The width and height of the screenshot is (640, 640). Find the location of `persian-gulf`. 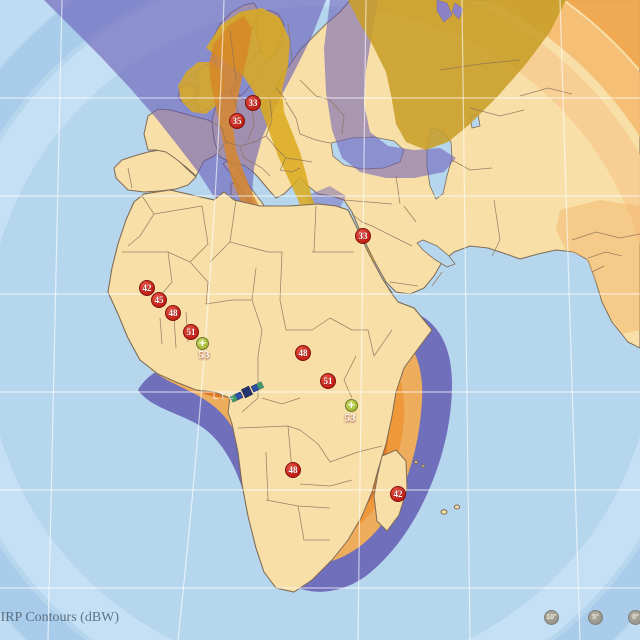

persian-gulf is located at coordinates (436, 253).